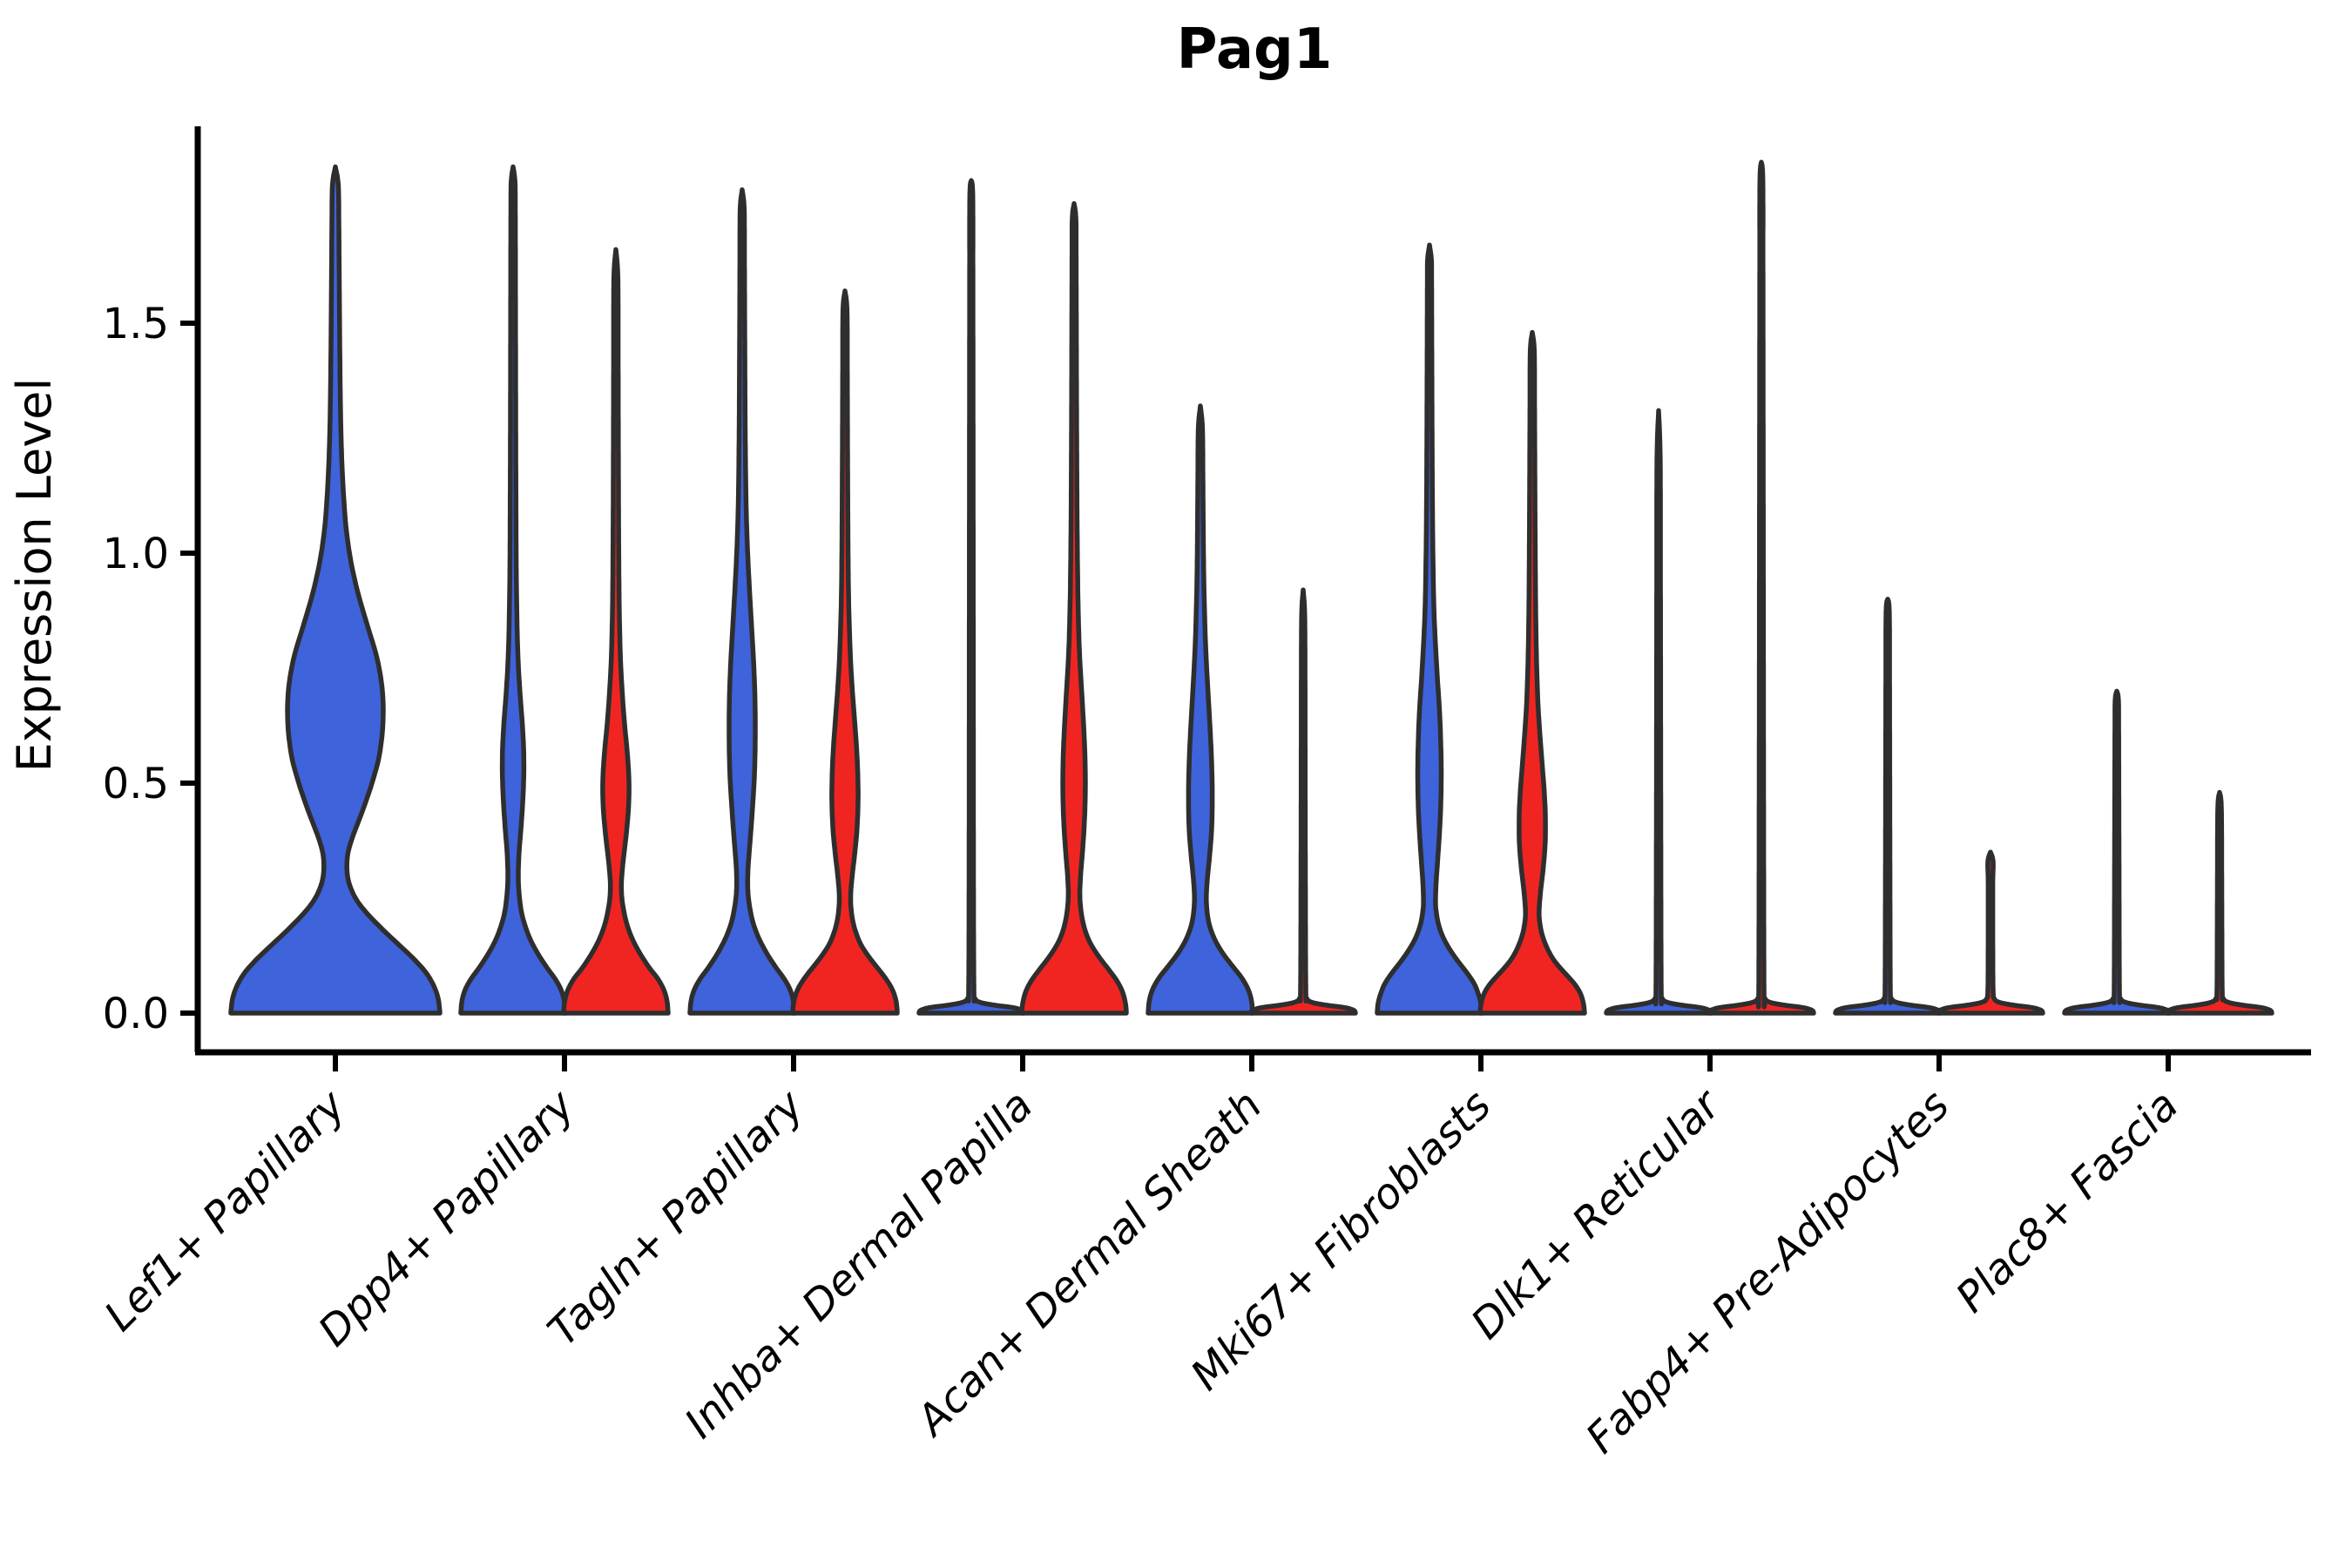 The image size is (2352, 1568). Describe the element at coordinates (1888, 806) in the screenshot. I see `violin-Fabp4+-Pre-Adipocytes-blue` at that location.